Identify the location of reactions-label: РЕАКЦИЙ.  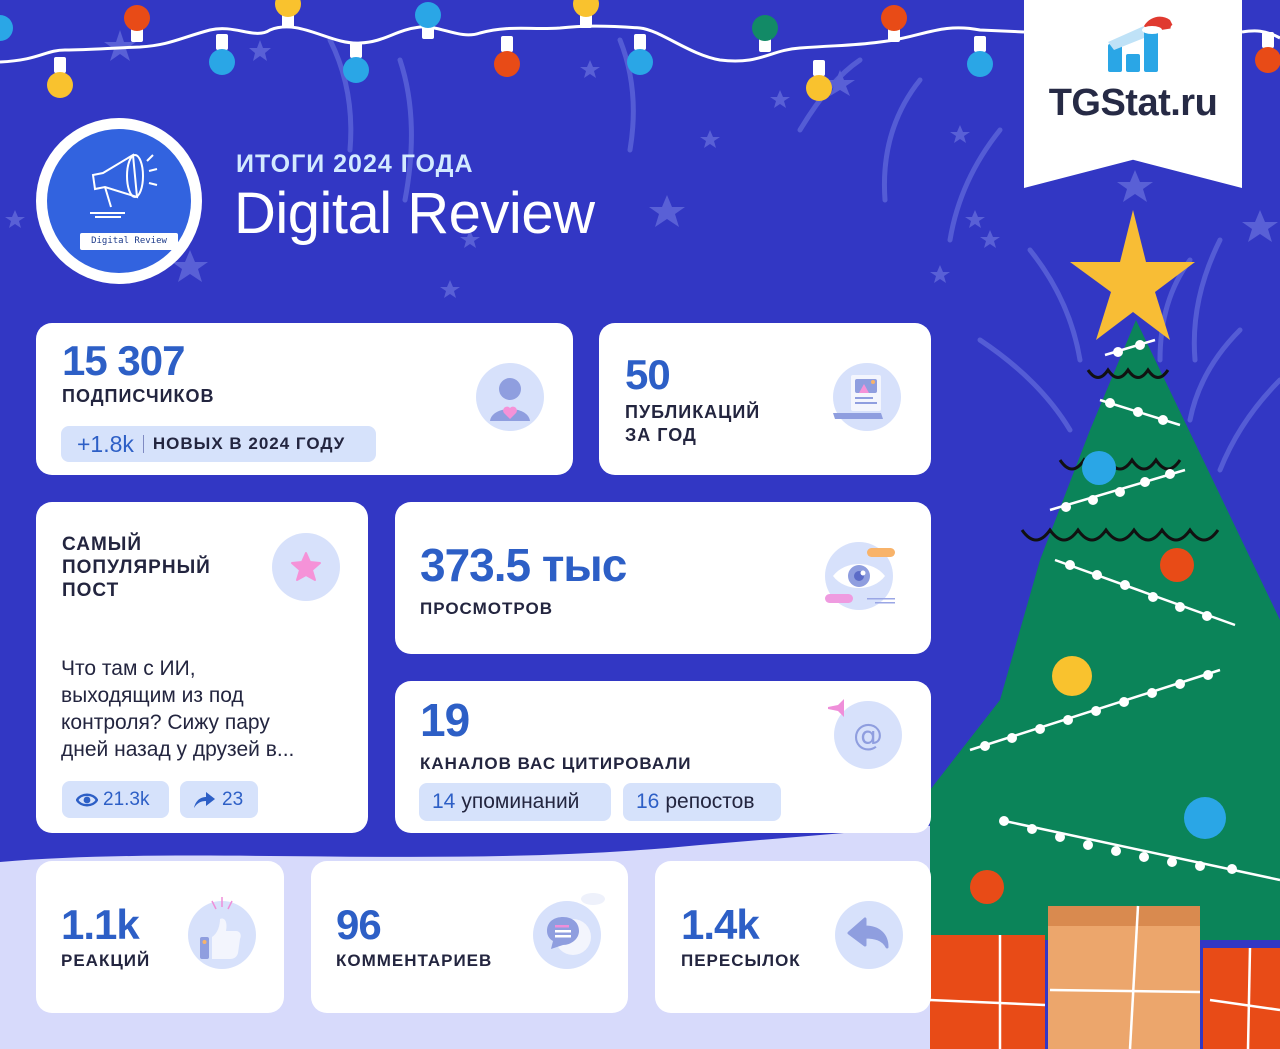
(106, 960).